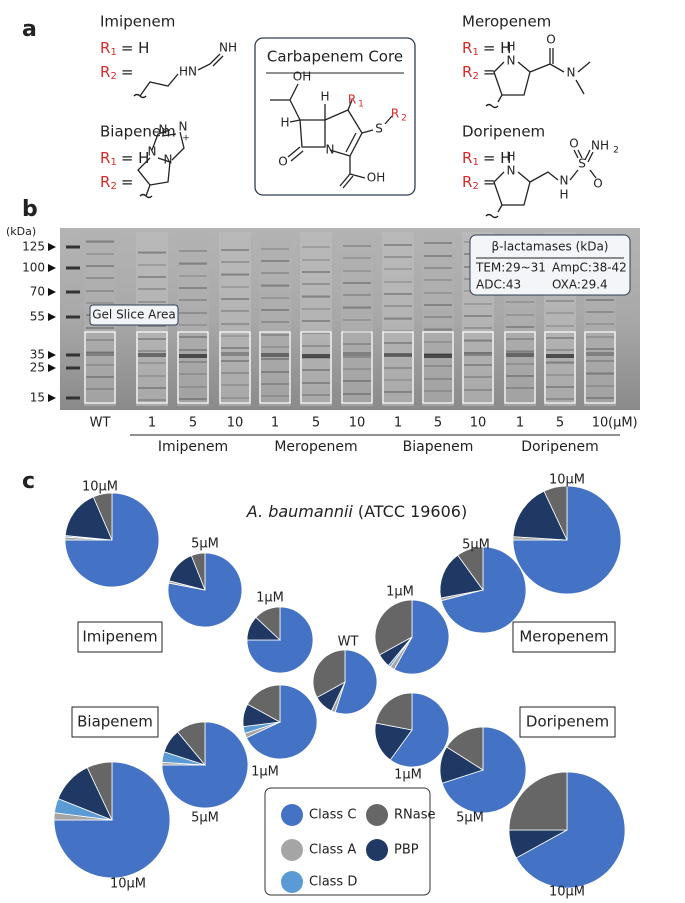  What do you see at coordinates (486, 49) in the screenshot?
I see `r-group-line: R1 = H` at bounding box center [486, 49].